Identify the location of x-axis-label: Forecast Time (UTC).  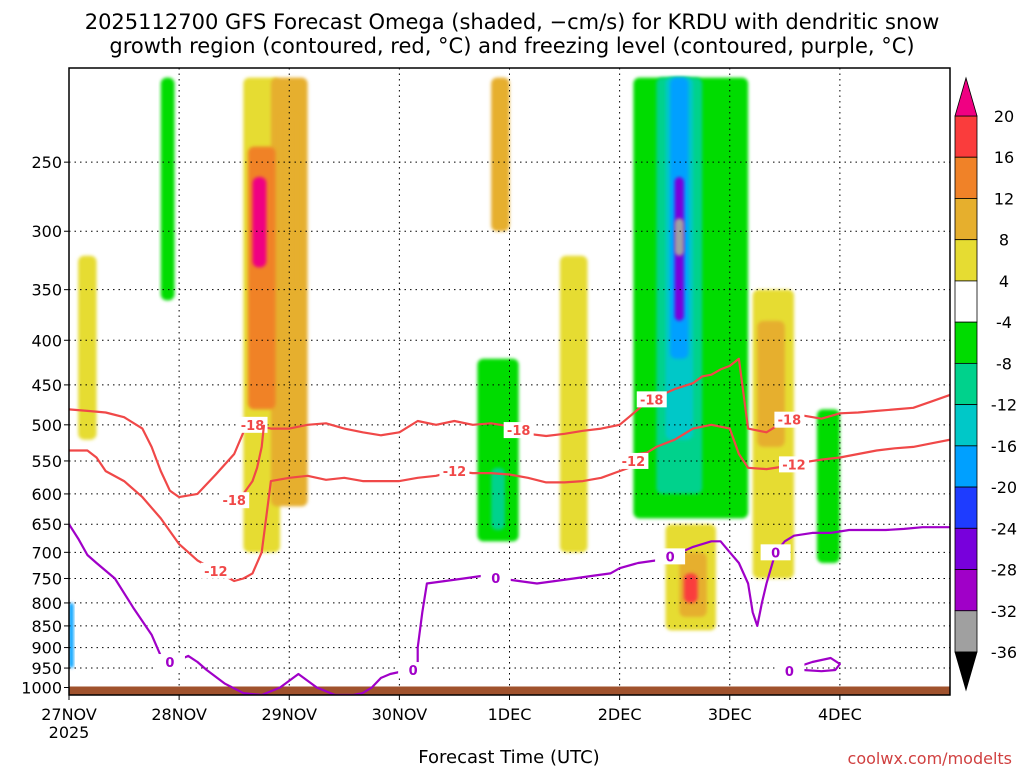
(508, 757).